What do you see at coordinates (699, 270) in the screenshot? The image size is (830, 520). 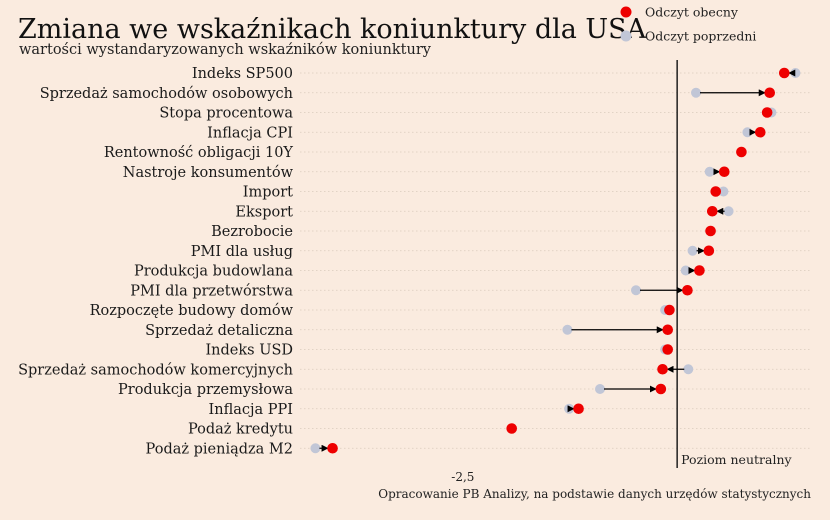 I see `current-dot-produkcja-budowlana` at bounding box center [699, 270].